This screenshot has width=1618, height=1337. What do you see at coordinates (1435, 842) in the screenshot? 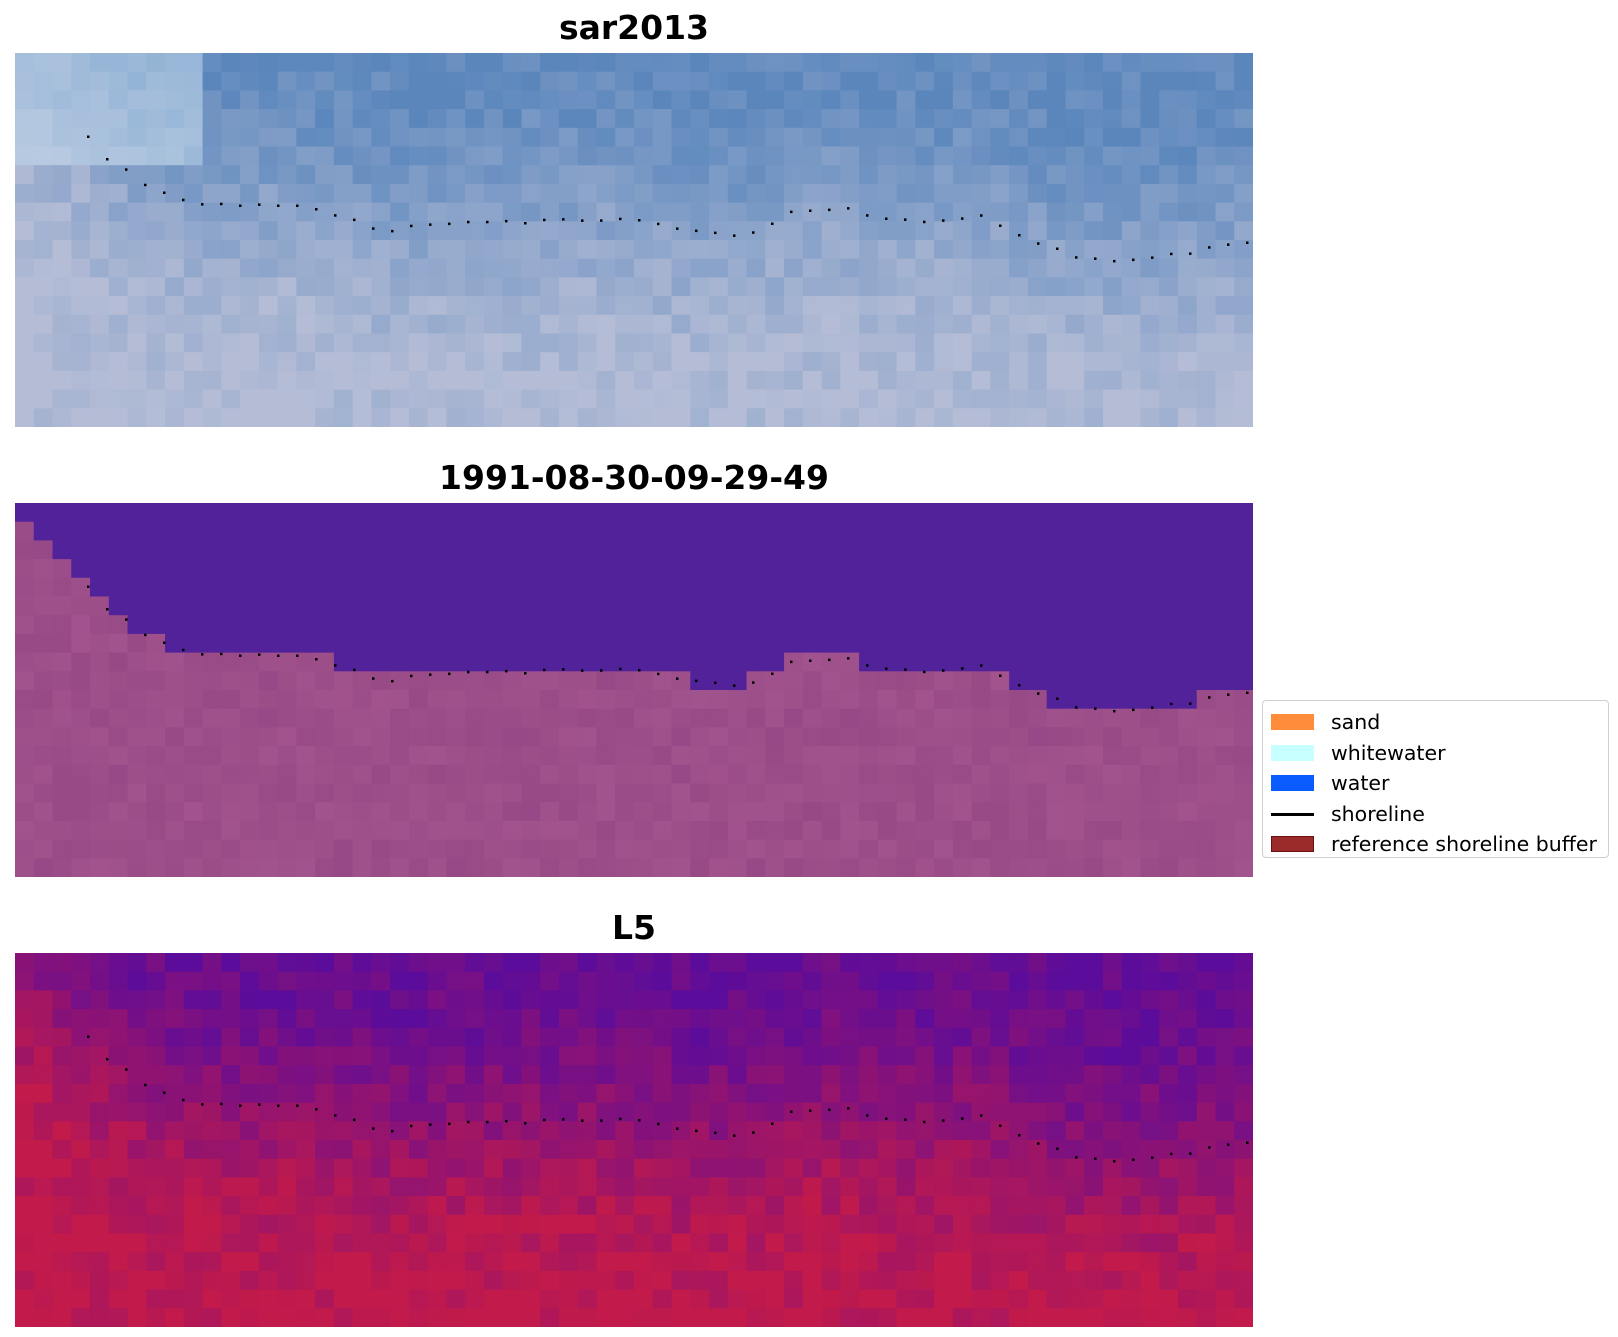
I see `legend-item-reference-buffer: reference shoreline buffer` at bounding box center [1435, 842].